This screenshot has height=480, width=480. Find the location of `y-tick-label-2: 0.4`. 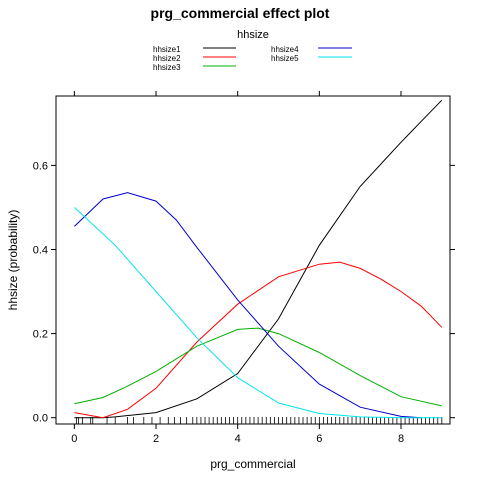

y-tick-label-2: 0.4 is located at coordinates (40, 250).